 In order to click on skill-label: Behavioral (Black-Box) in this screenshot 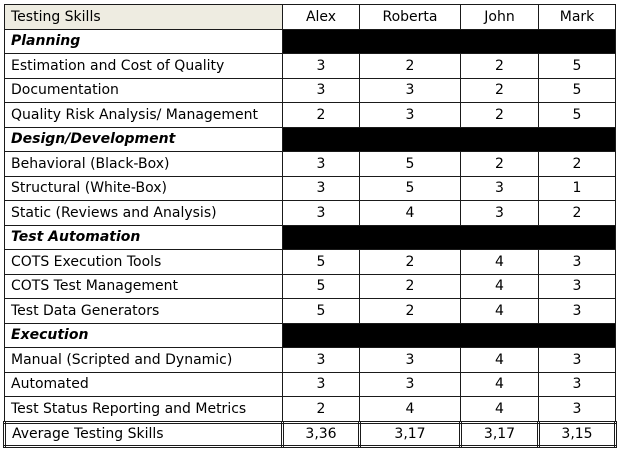, I will do `click(143, 164)`.